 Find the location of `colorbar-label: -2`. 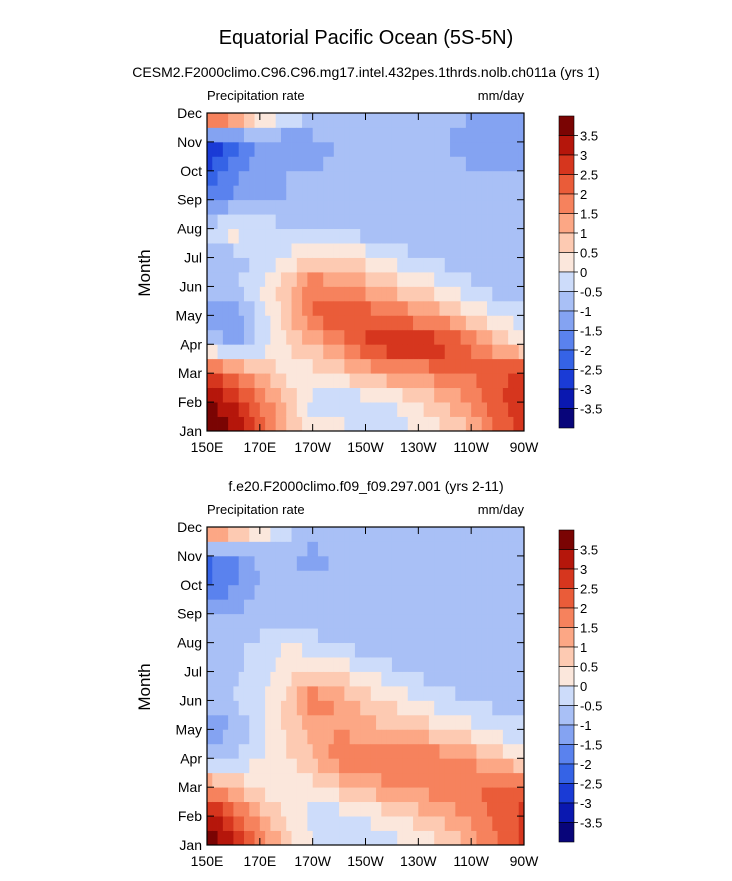

colorbar-label: -2 is located at coordinates (586, 764).